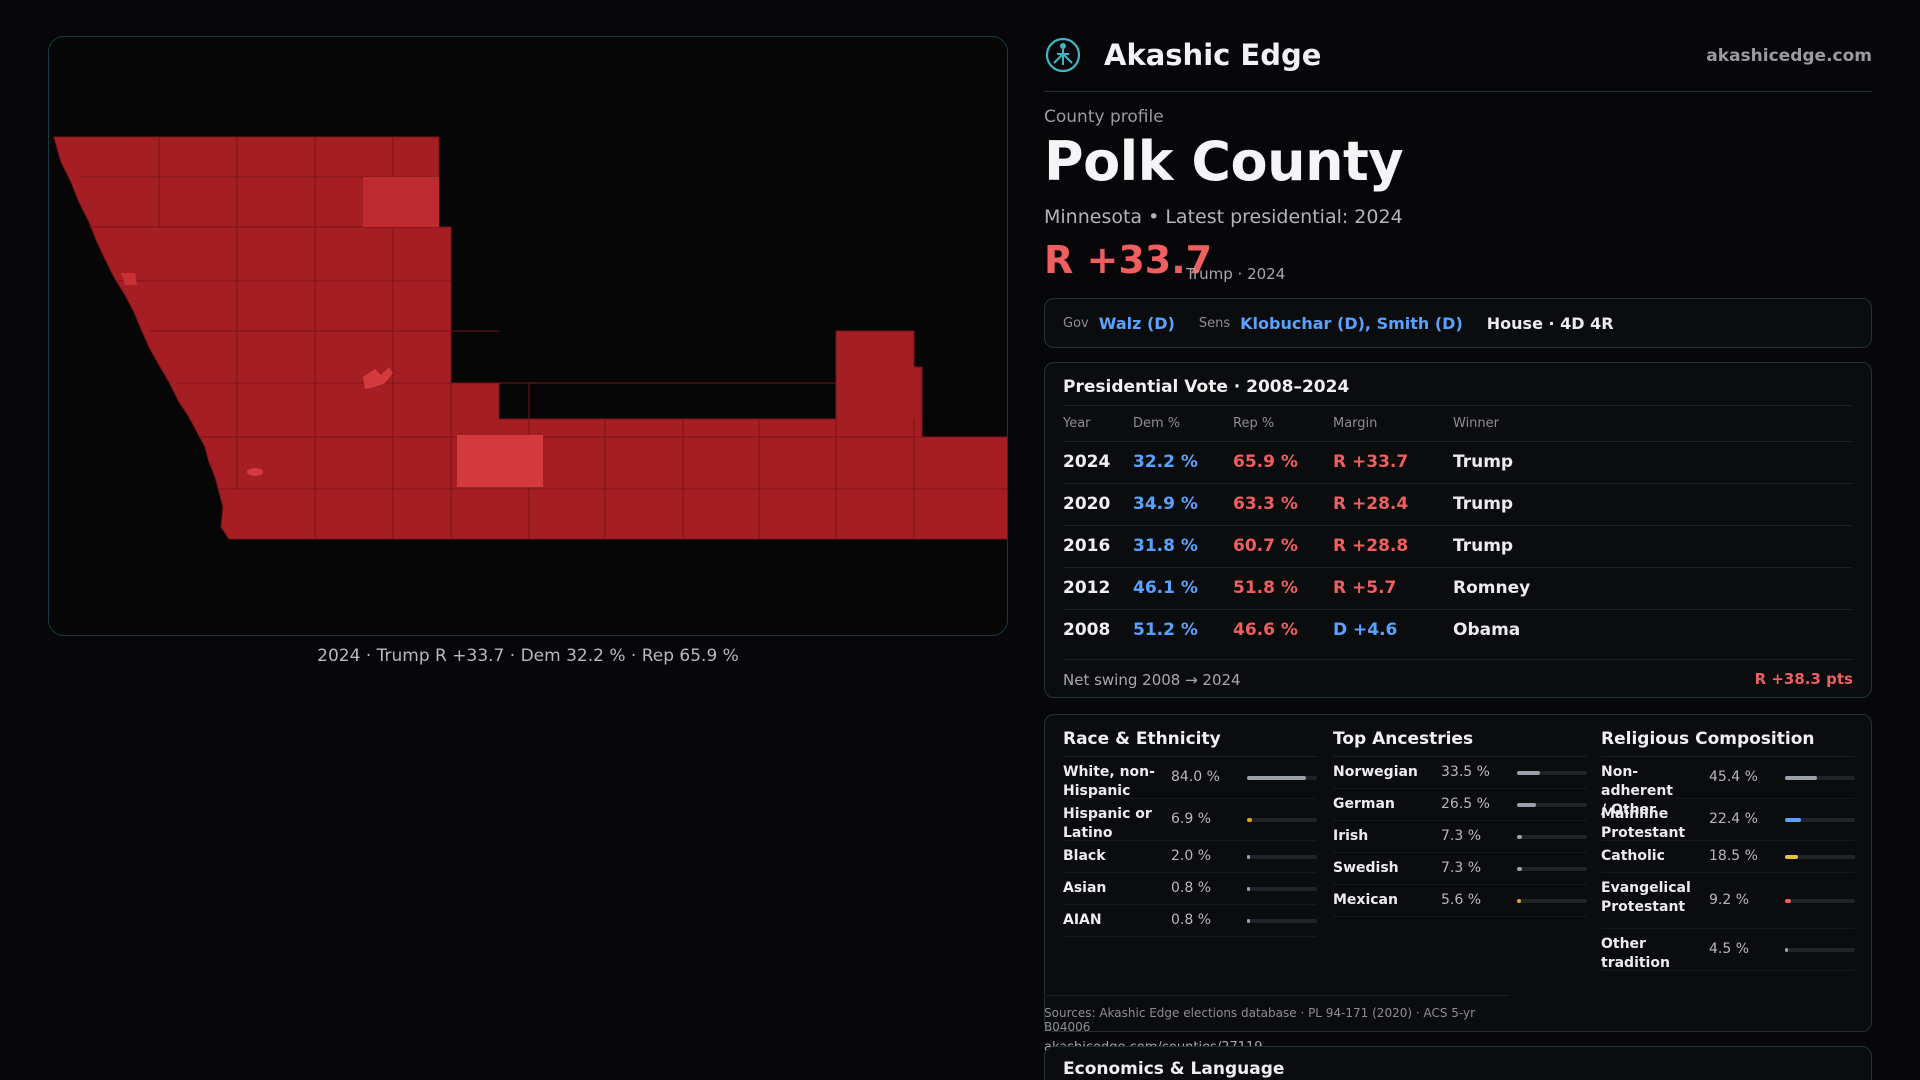 The image size is (1920, 1080). Describe the element at coordinates (1365, 900) in the screenshot. I see `item-name: Mexican` at that location.